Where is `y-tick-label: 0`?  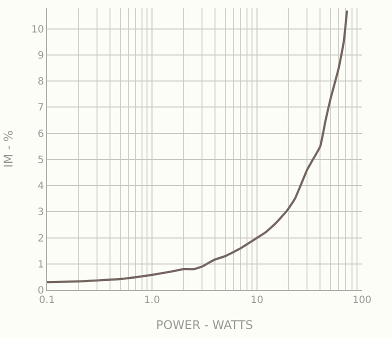 y-tick-label: 0 is located at coordinates (41, 291).